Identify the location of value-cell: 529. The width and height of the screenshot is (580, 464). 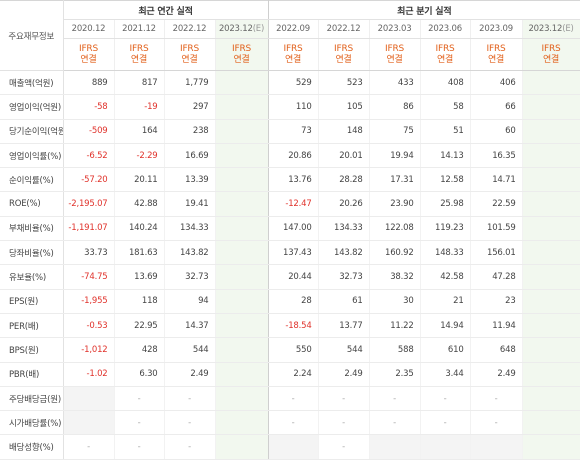
(293, 83).